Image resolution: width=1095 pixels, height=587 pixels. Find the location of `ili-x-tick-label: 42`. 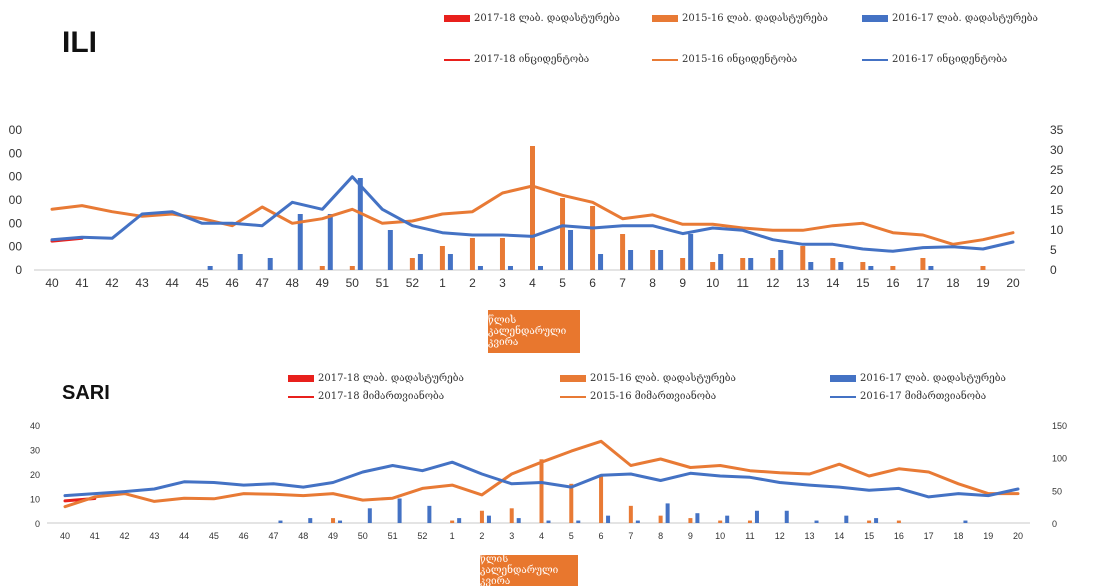

ili-x-tick-label: 42 is located at coordinates (112, 283).